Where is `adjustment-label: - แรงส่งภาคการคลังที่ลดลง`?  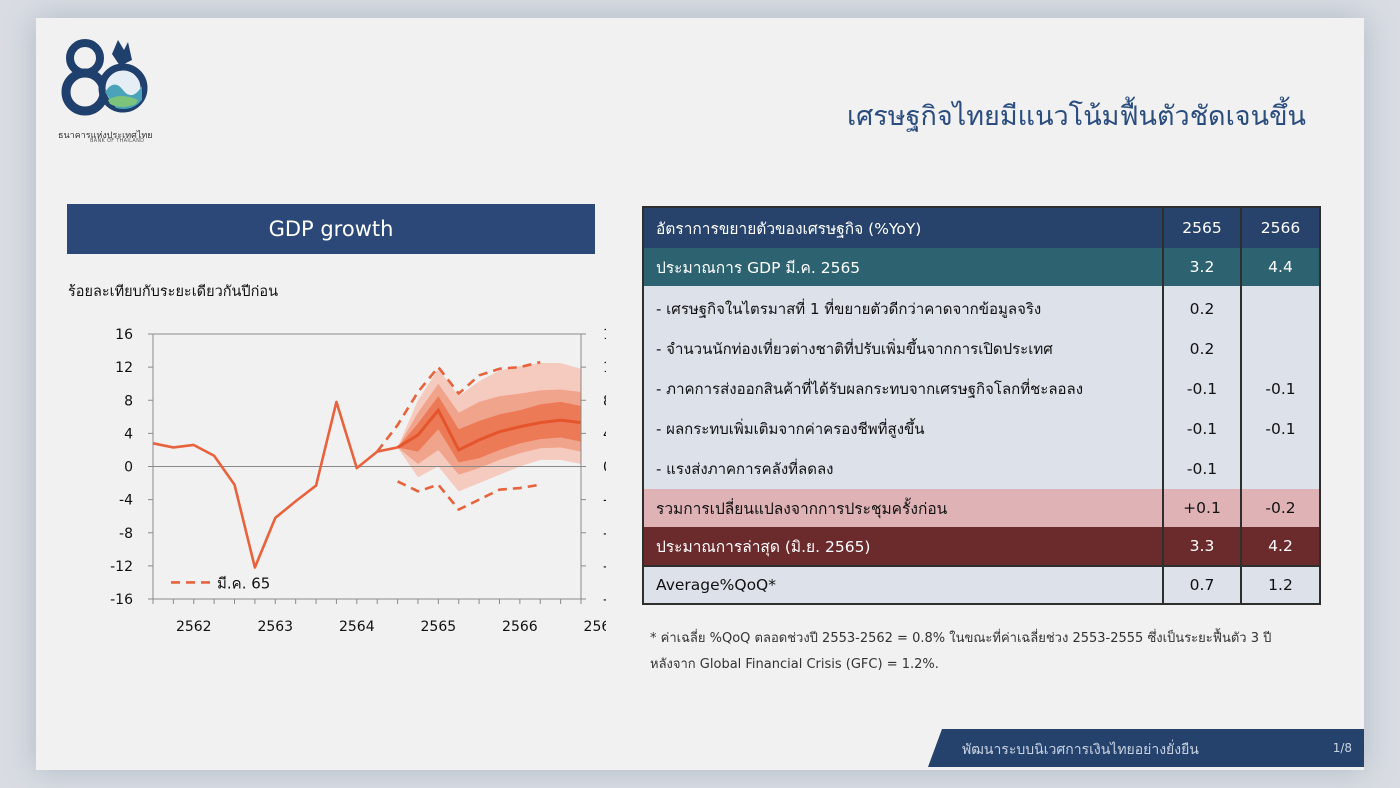
adjustment-label: - แรงส่งภาคการคลังที่ลดลง is located at coordinates (903, 469).